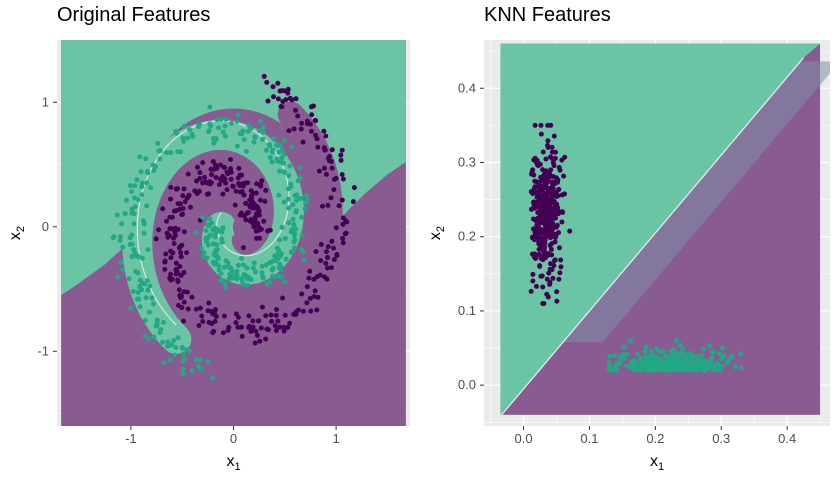 The image size is (840, 480). I want to click on x-tick-label: 0.4, so click(787, 438).